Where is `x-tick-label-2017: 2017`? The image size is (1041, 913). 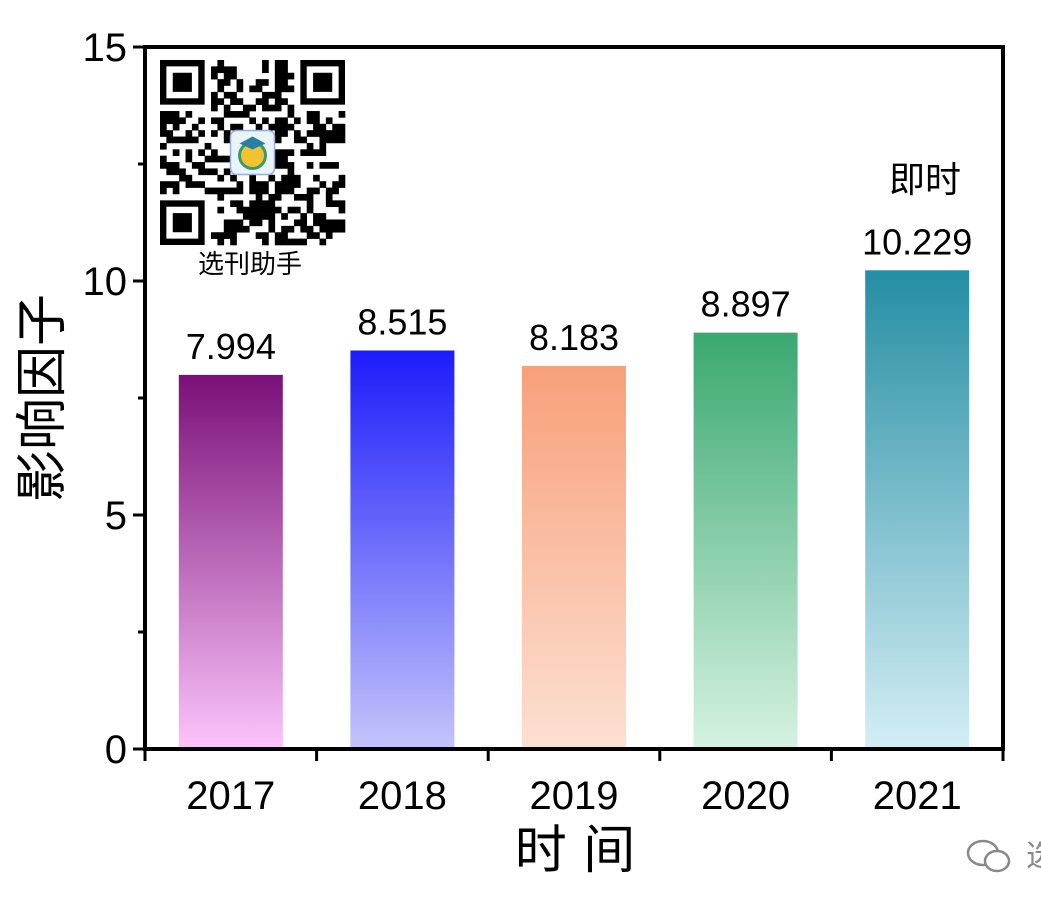 x-tick-label-2017: 2017 is located at coordinates (230, 796).